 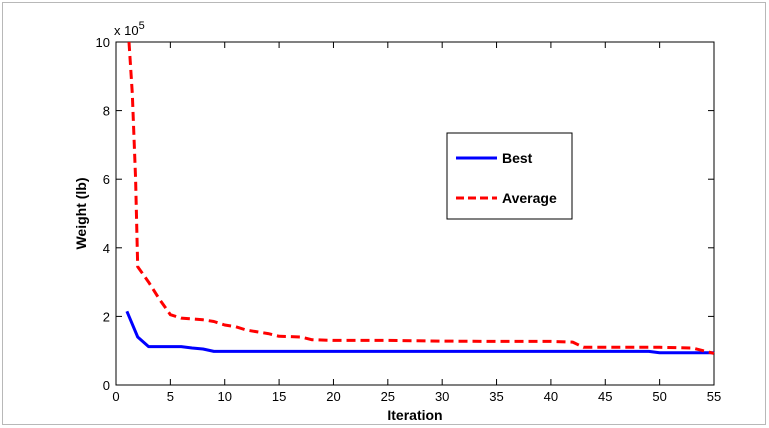 I want to click on x-tick-label: 15, so click(x=279, y=396).